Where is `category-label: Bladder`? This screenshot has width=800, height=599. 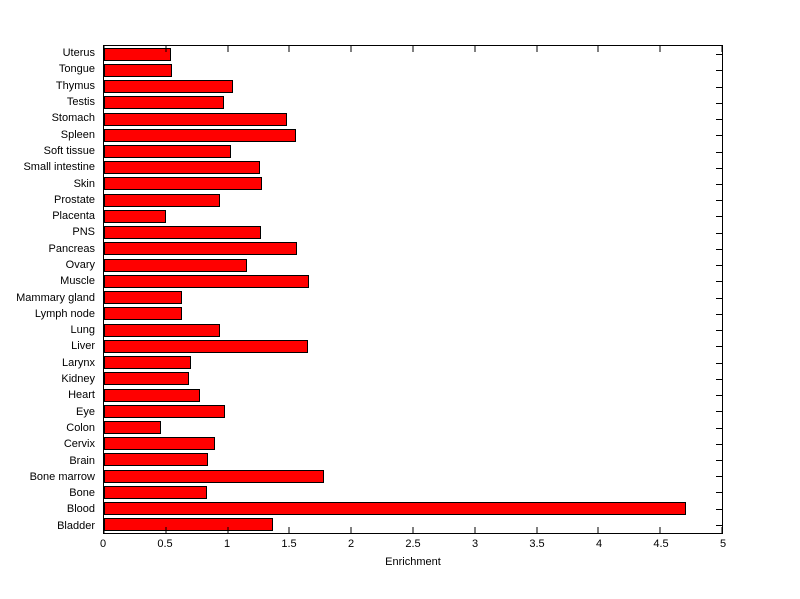 category-label: Bladder is located at coordinates (76, 525).